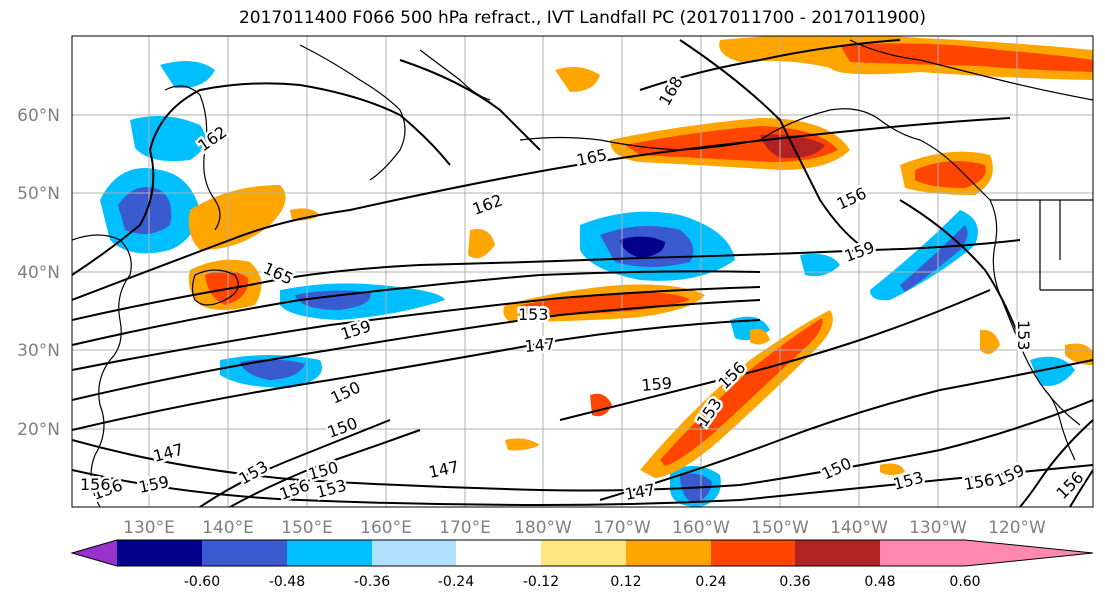 The image size is (1105, 601). Describe the element at coordinates (38, 351) in the screenshot. I see `lat-label: 30°N` at that location.